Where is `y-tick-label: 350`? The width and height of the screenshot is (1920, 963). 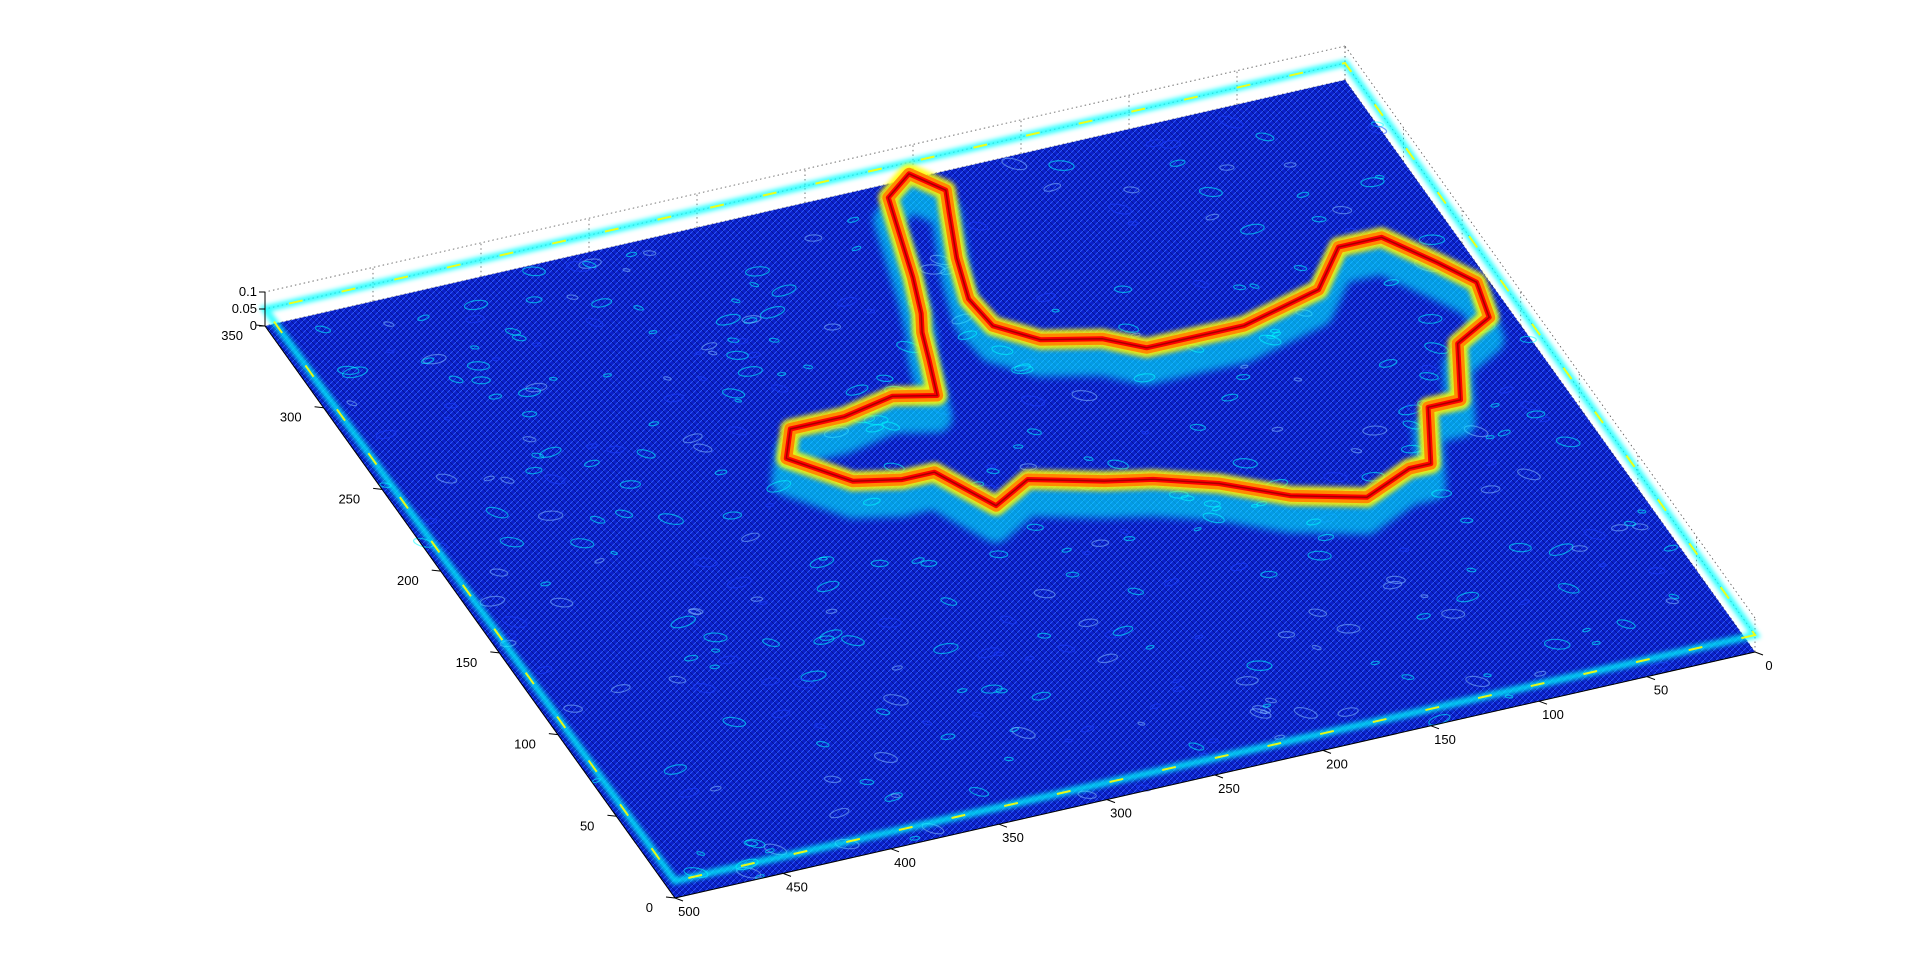
y-tick-label: 350 is located at coordinates (232, 335).